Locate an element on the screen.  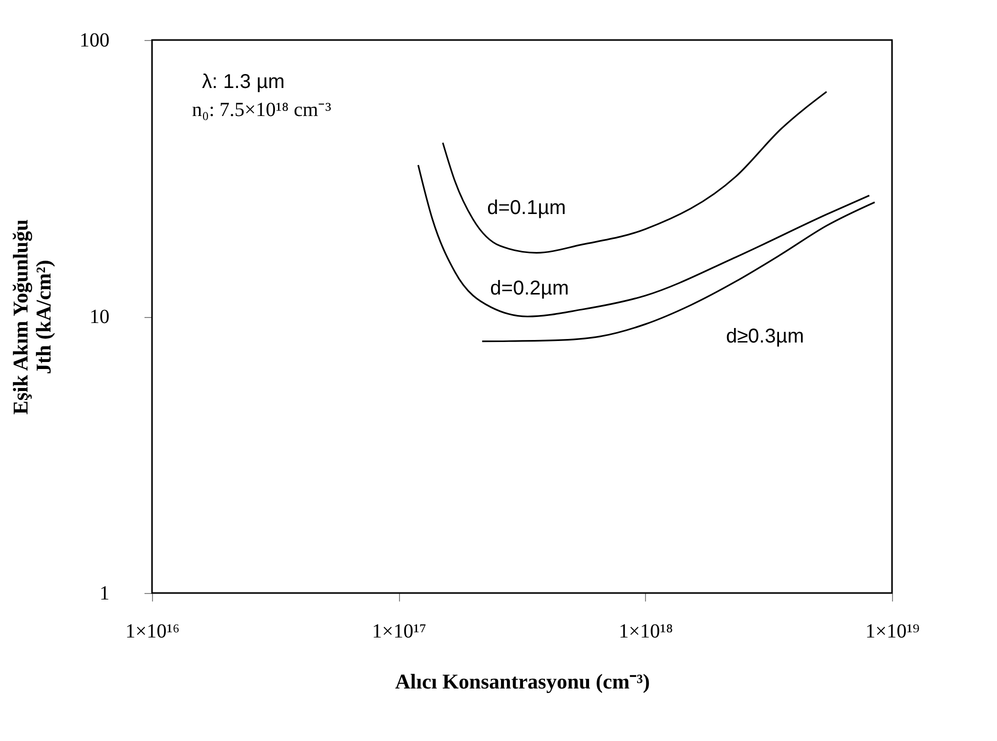
y-tick-label: 1 is located at coordinates (105, 593).